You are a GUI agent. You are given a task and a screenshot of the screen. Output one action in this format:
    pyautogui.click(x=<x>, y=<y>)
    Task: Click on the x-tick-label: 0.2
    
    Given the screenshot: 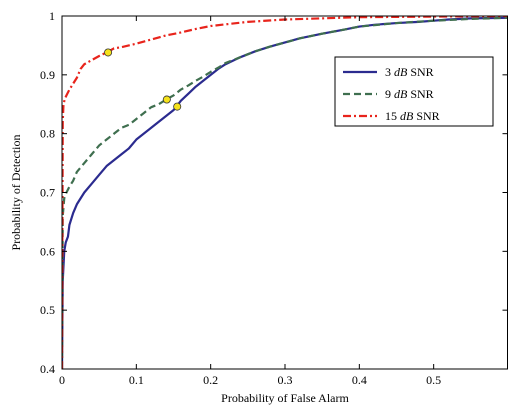 What is the action you would take?
    pyautogui.click(x=210, y=380)
    